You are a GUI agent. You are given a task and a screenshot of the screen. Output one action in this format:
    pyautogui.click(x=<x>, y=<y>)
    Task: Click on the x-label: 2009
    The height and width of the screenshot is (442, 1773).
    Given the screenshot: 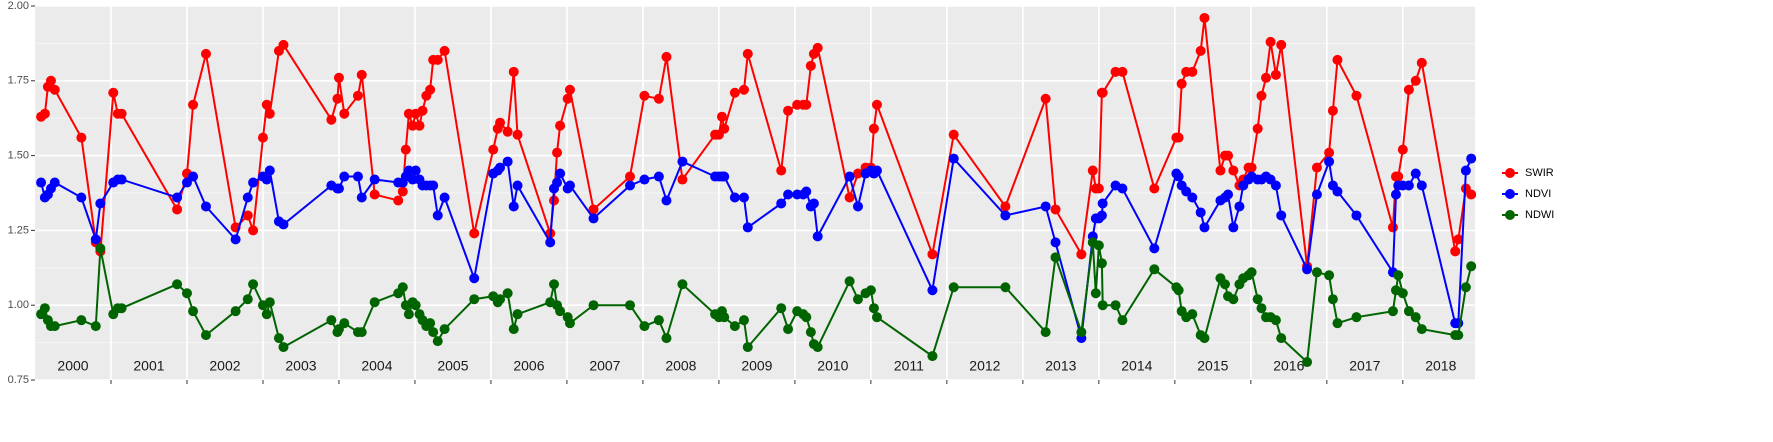 What is the action you would take?
    pyautogui.click(x=756, y=366)
    